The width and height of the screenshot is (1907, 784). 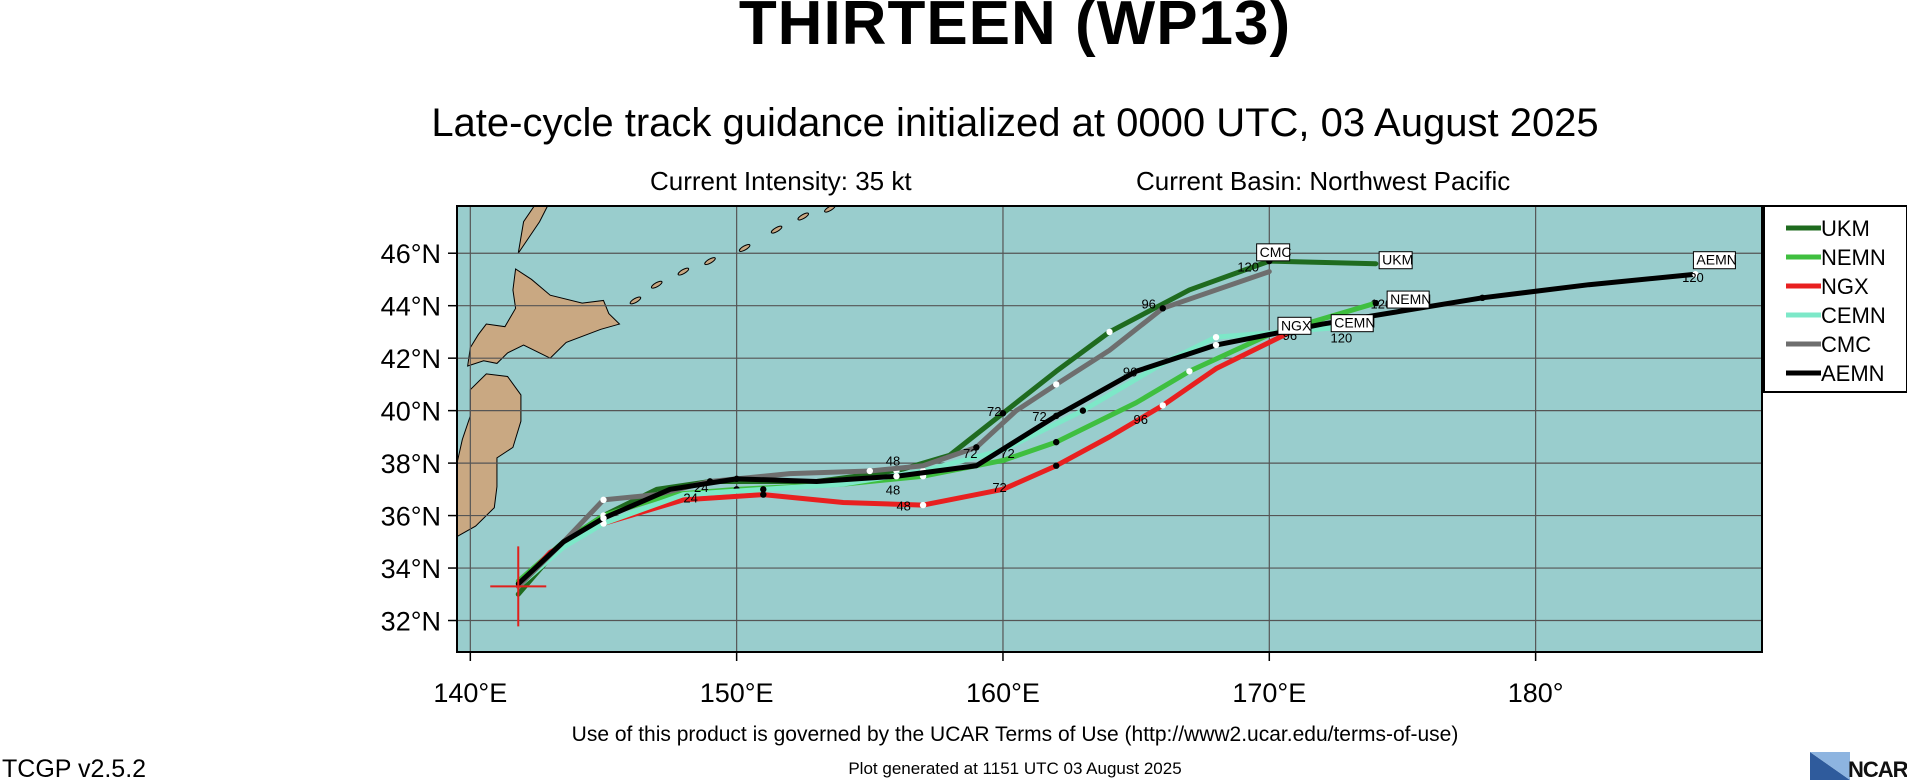 I want to click on y-tick-label: 38°N, so click(x=411, y=464).